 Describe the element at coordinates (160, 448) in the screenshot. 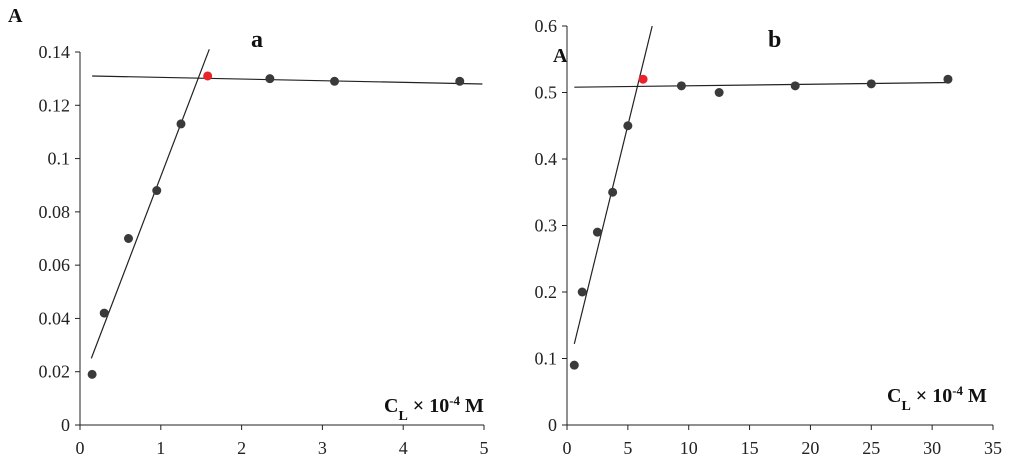

I see `x-tick-label: 1` at that location.